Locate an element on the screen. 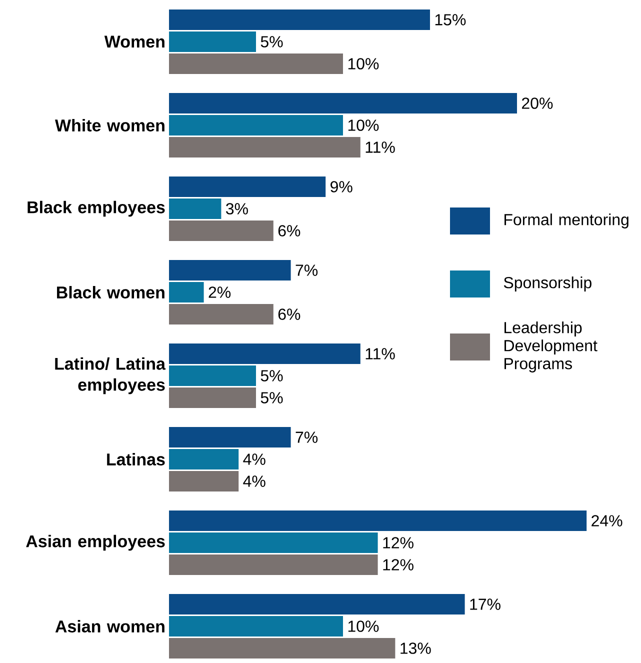 This screenshot has width=641, height=663. legend-label: Formal mentoring is located at coordinates (566, 221).